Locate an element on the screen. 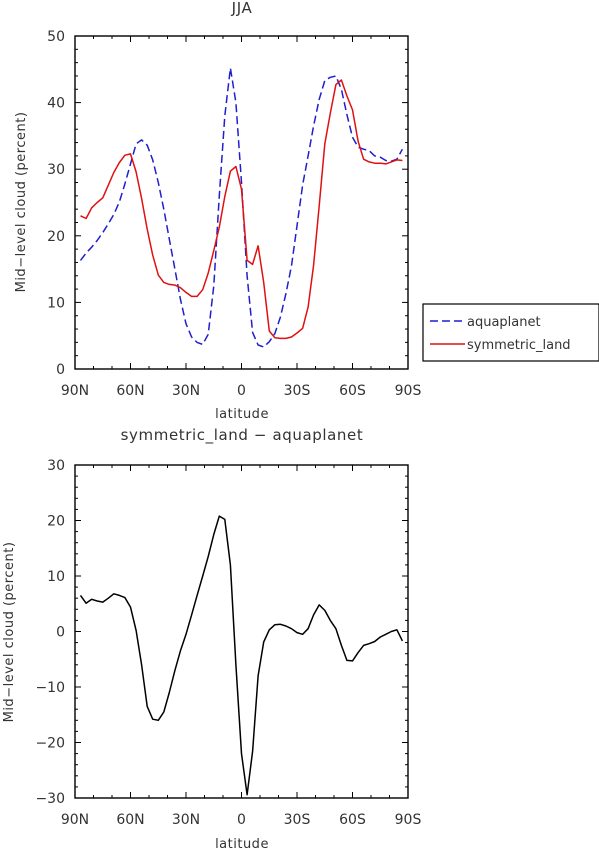  legend: aquaplanet symmetric_land is located at coordinates (510, 332).